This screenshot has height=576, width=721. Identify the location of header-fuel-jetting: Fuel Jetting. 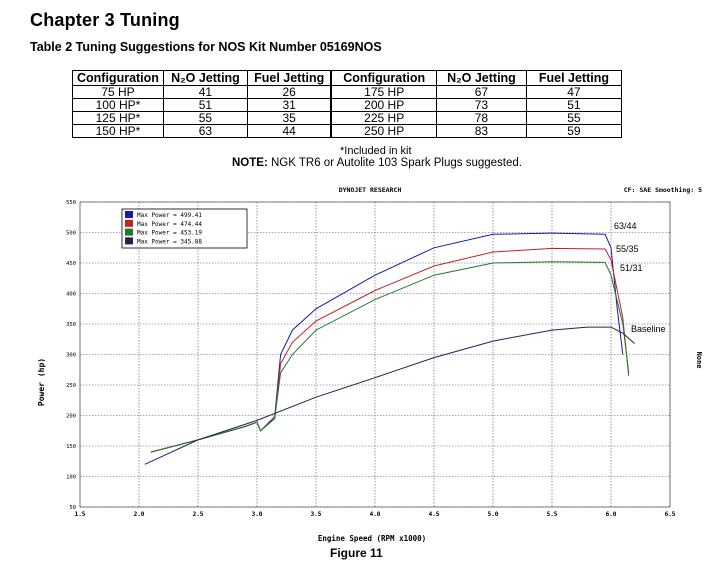
(289, 78).